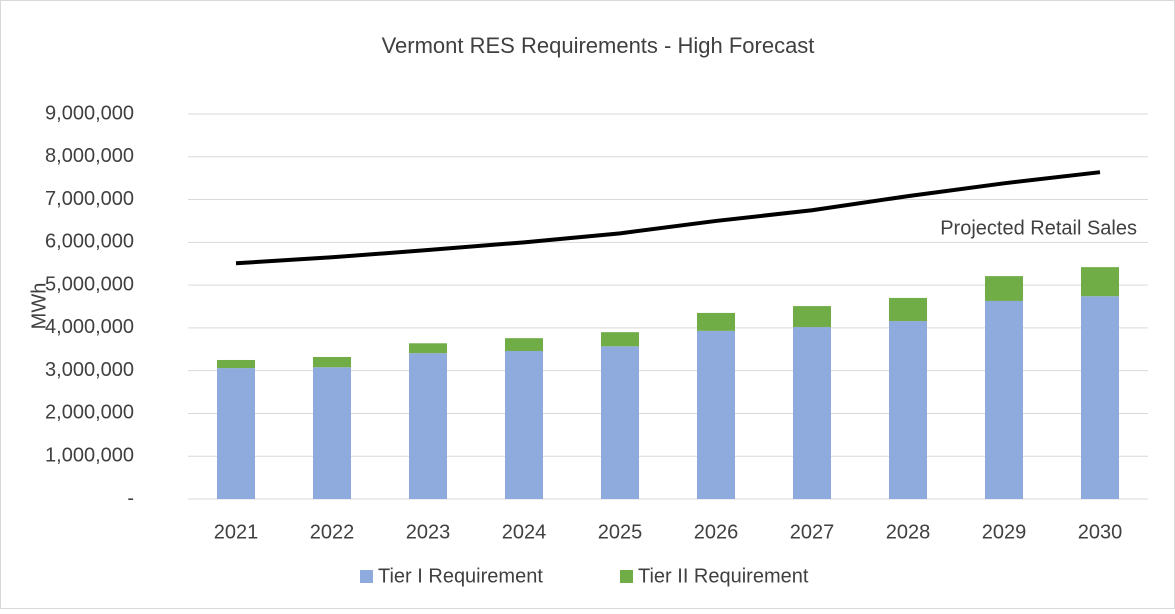  What do you see at coordinates (89, 199) in the screenshot?
I see `y-tick-label: 7,000,000` at bounding box center [89, 199].